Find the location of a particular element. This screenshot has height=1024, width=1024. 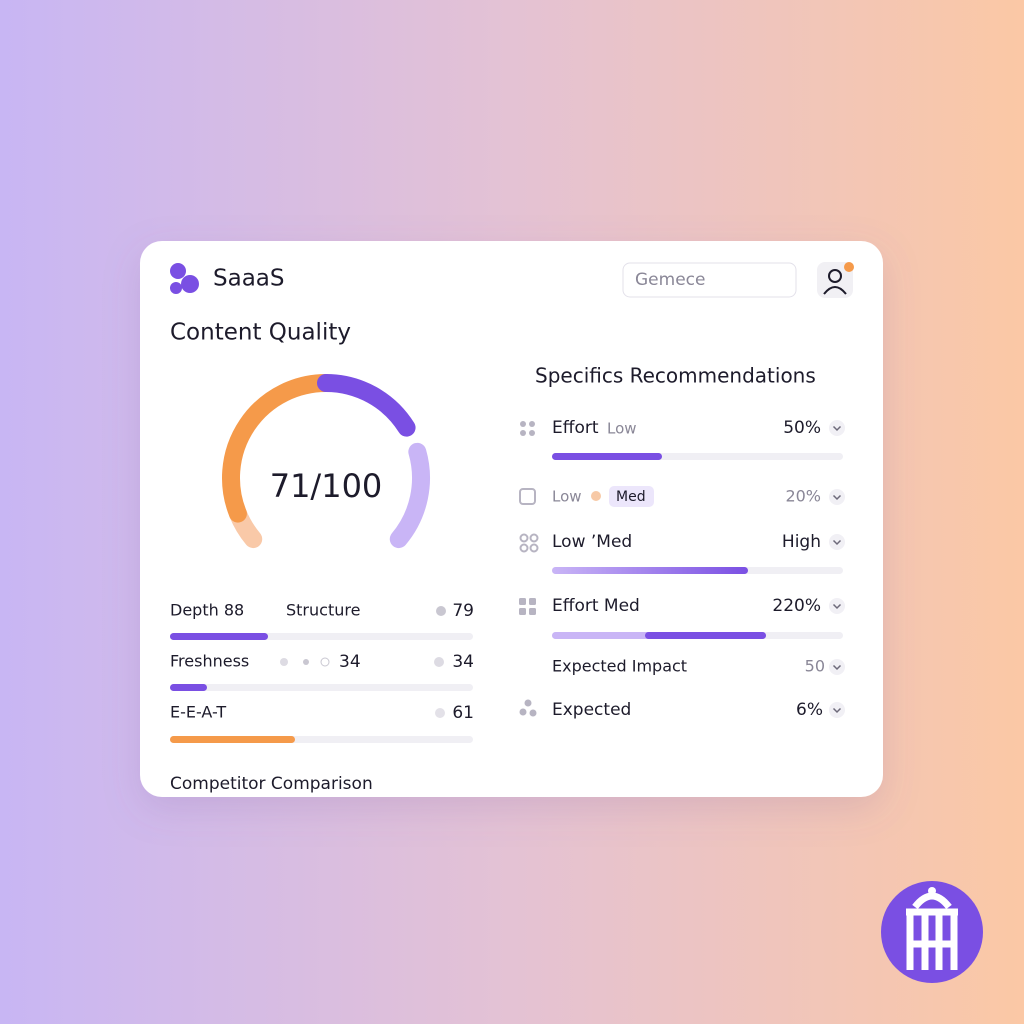

item-tag: Med is located at coordinates (631, 497).